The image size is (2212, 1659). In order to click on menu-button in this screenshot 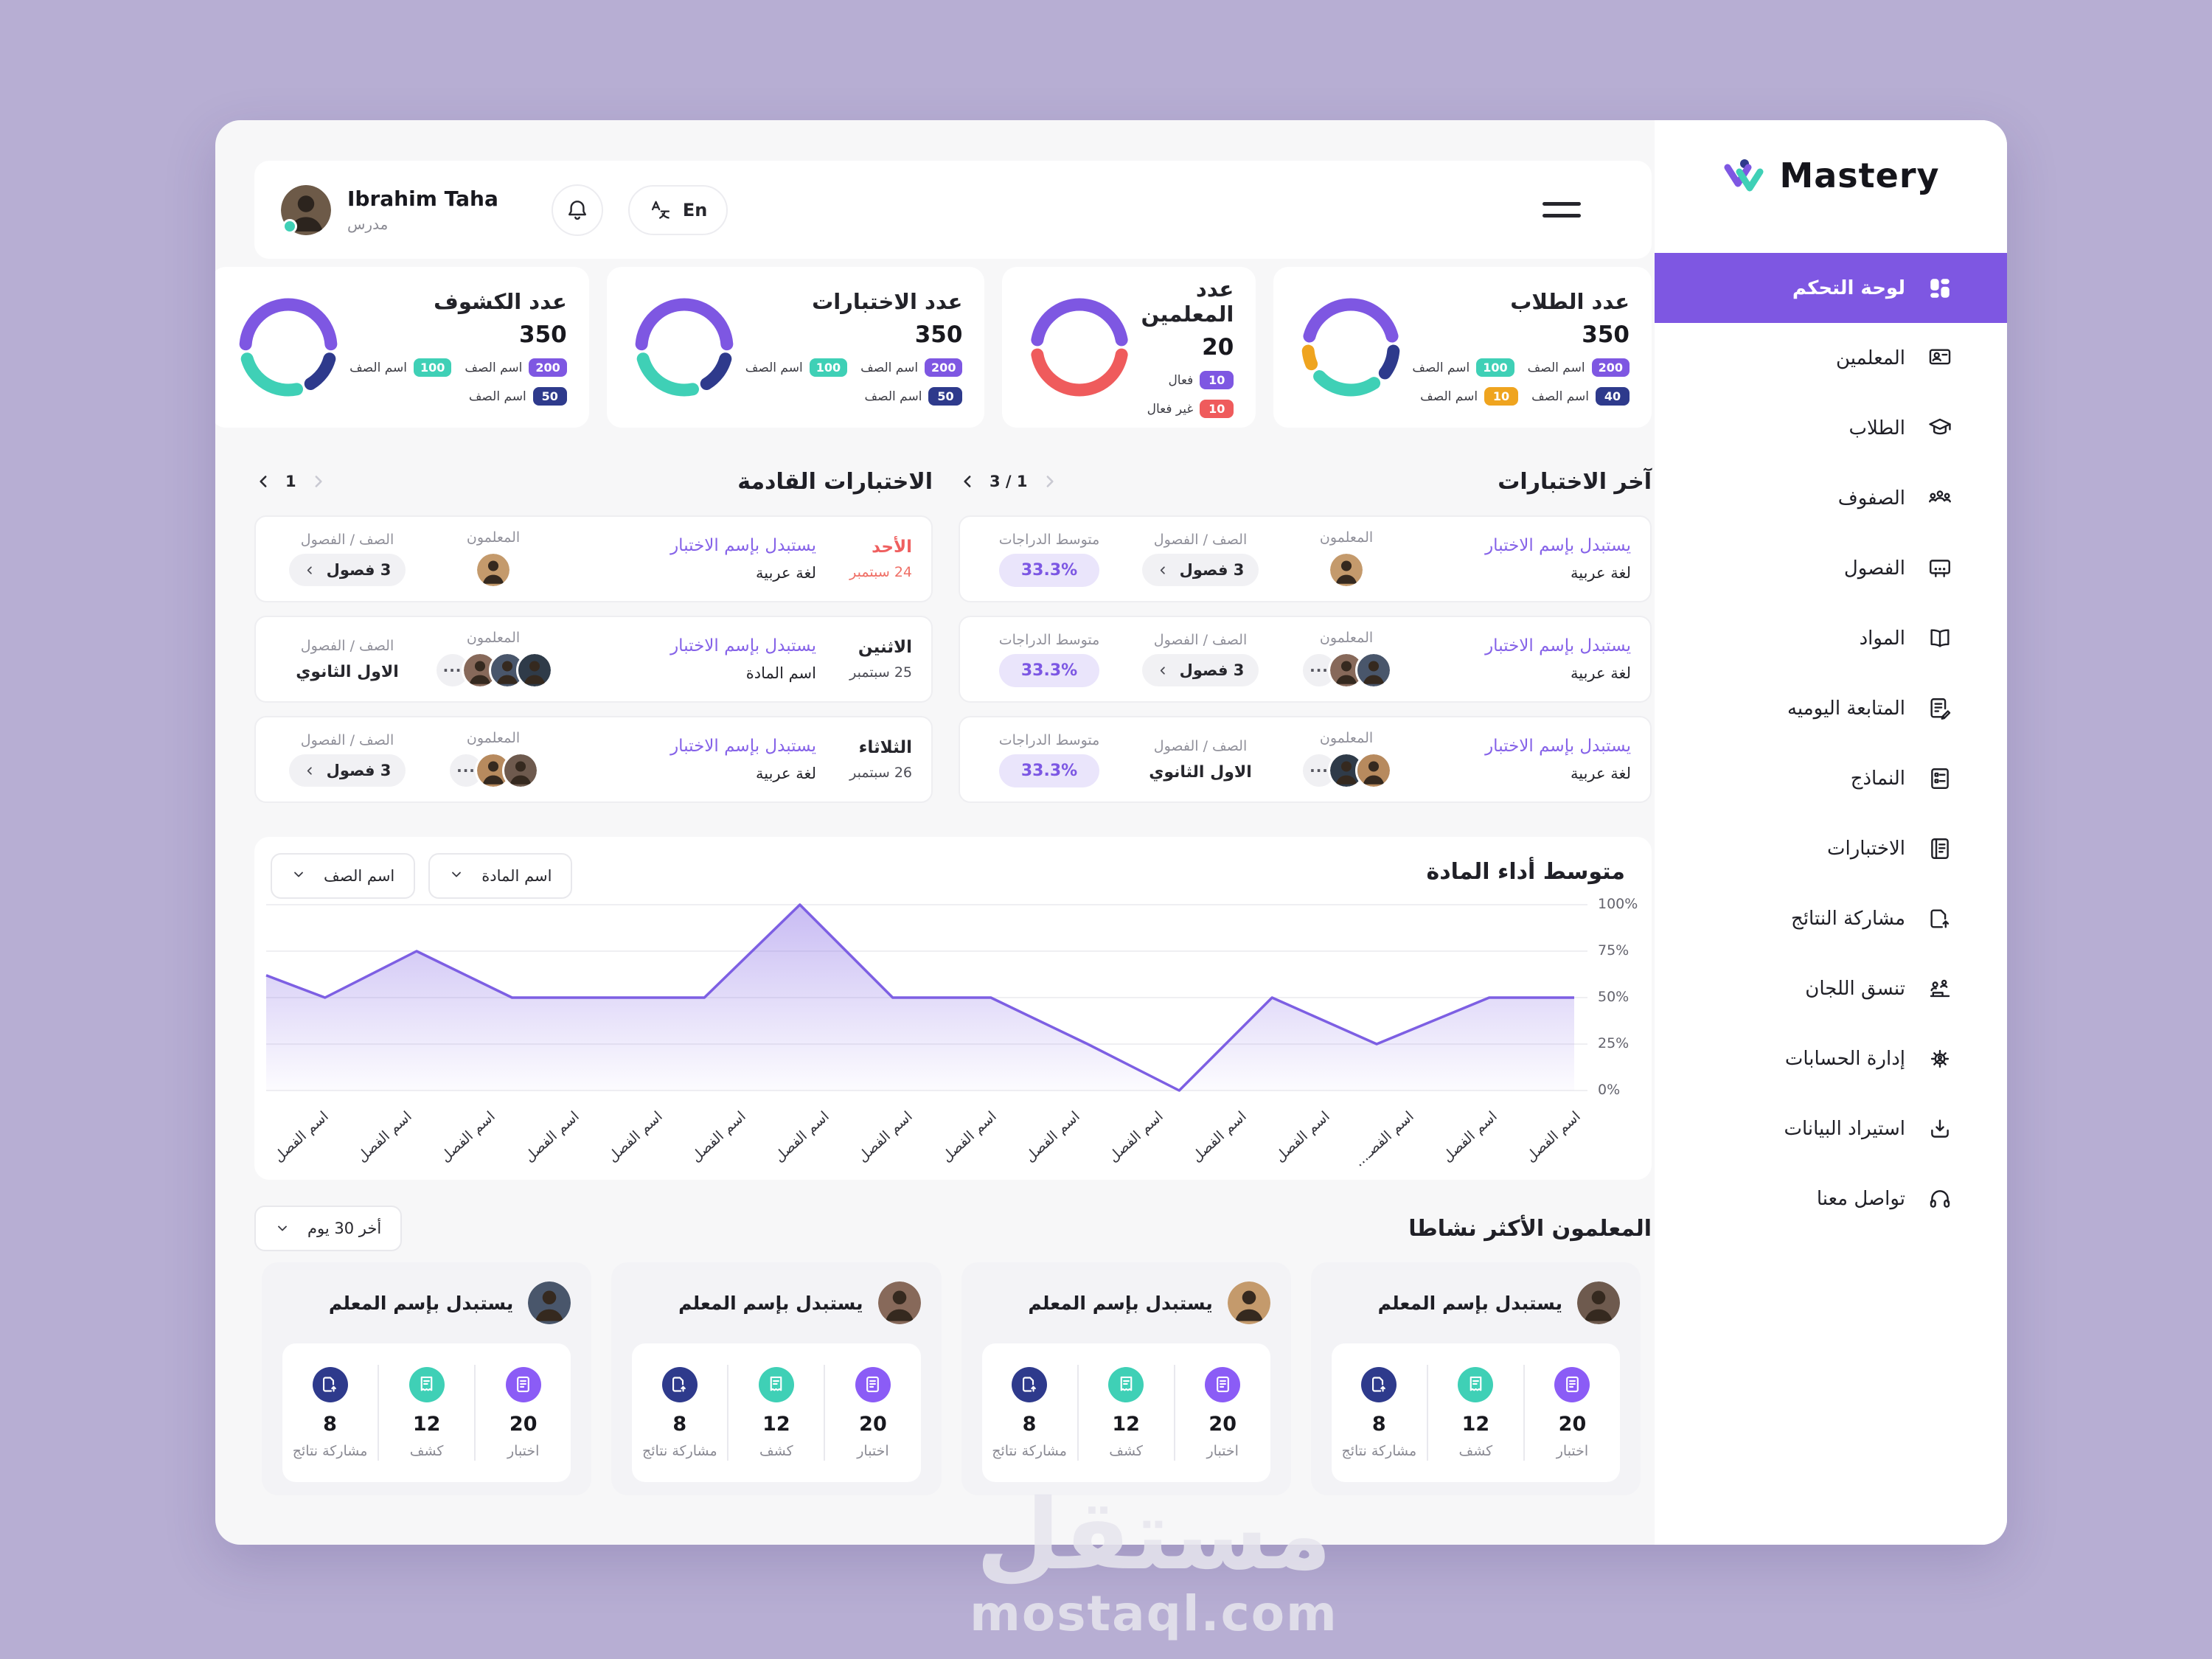, I will do `click(1562, 210)`.